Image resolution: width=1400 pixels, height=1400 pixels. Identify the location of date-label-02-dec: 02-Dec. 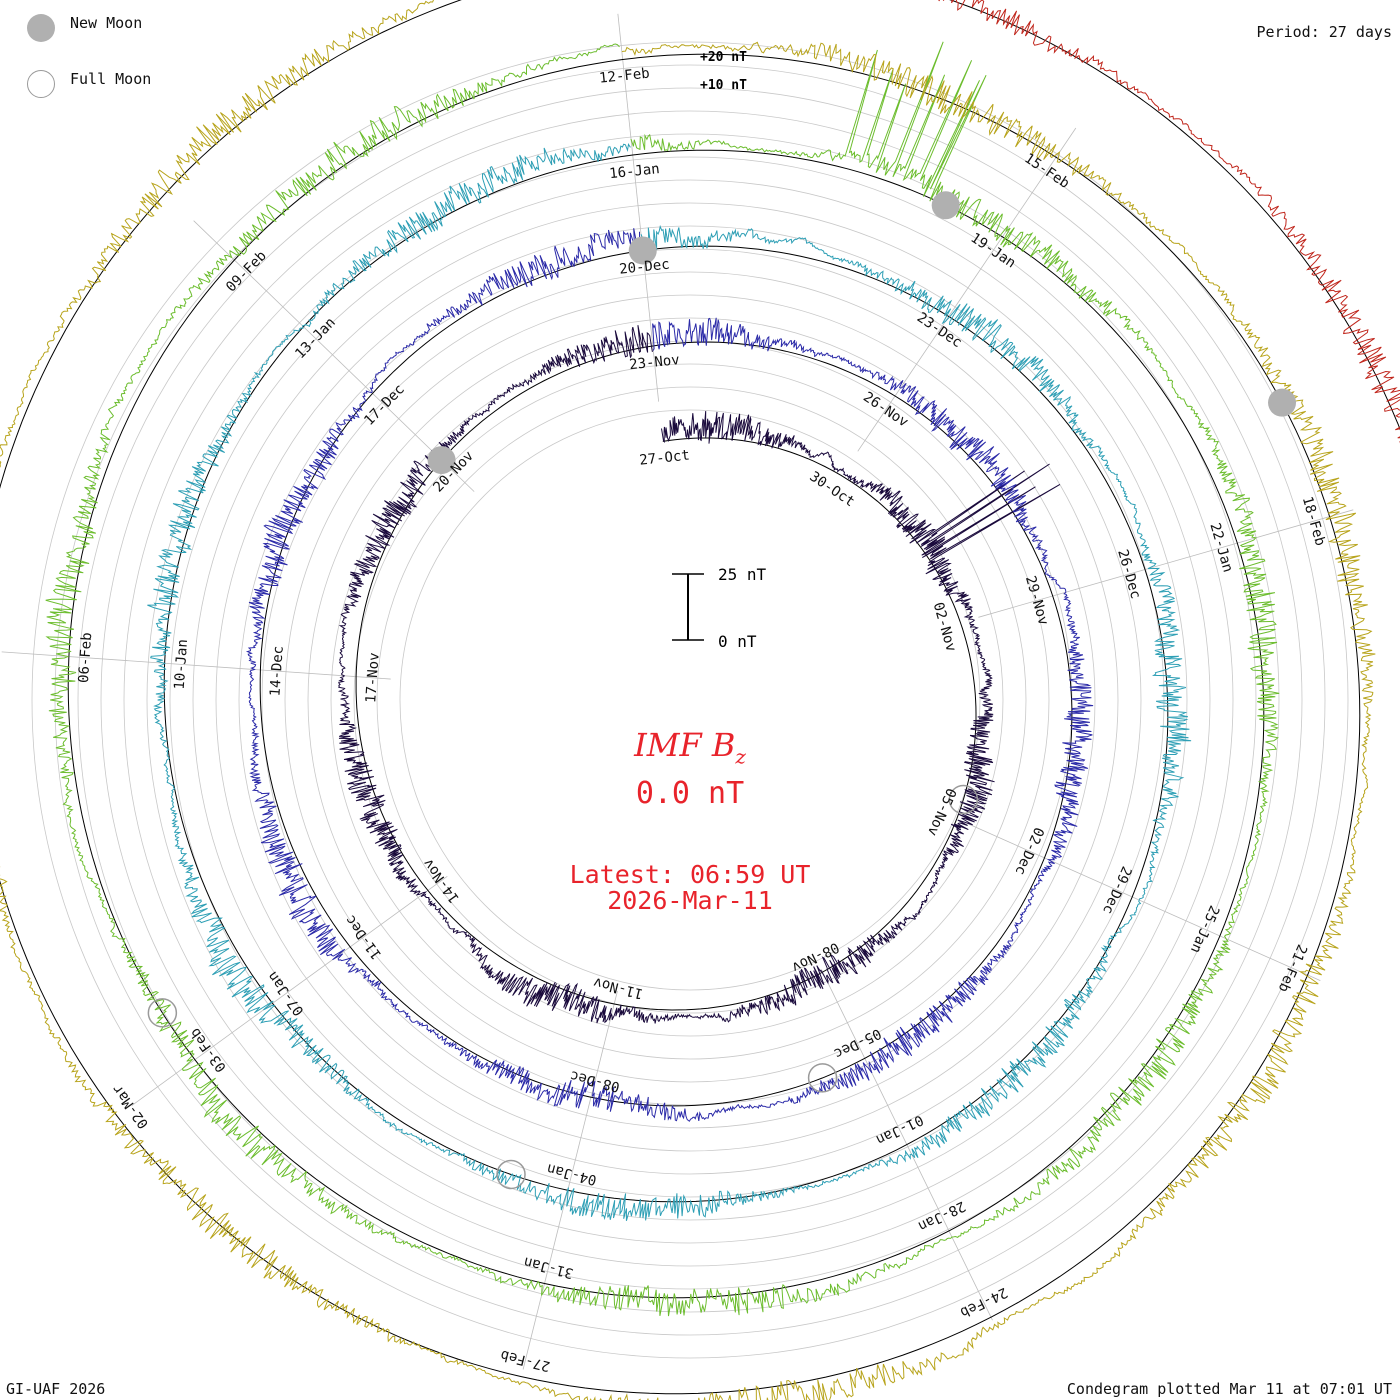
(1029, 851).